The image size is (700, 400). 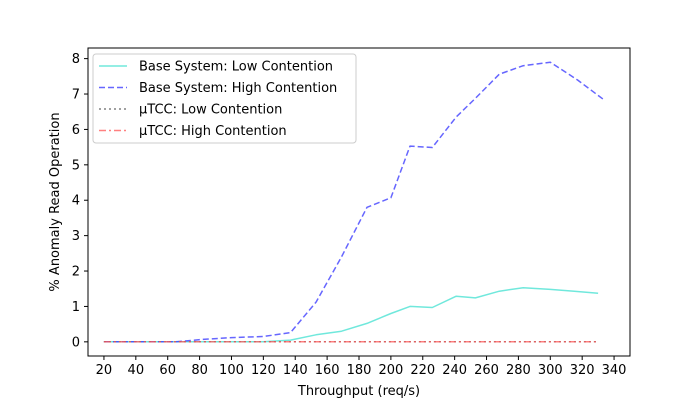 What do you see at coordinates (238, 88) in the screenshot?
I see `legend-label-2: Base System: High Contention` at bounding box center [238, 88].